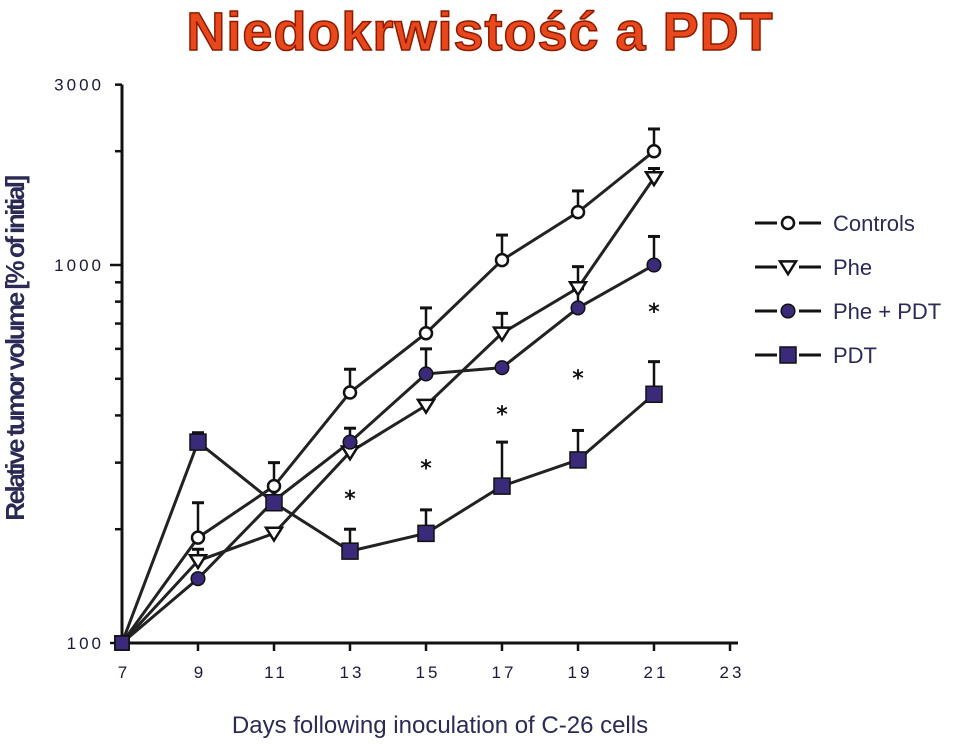 The width and height of the screenshot is (960, 744). I want to click on legend-label: Phe, so click(852, 267).